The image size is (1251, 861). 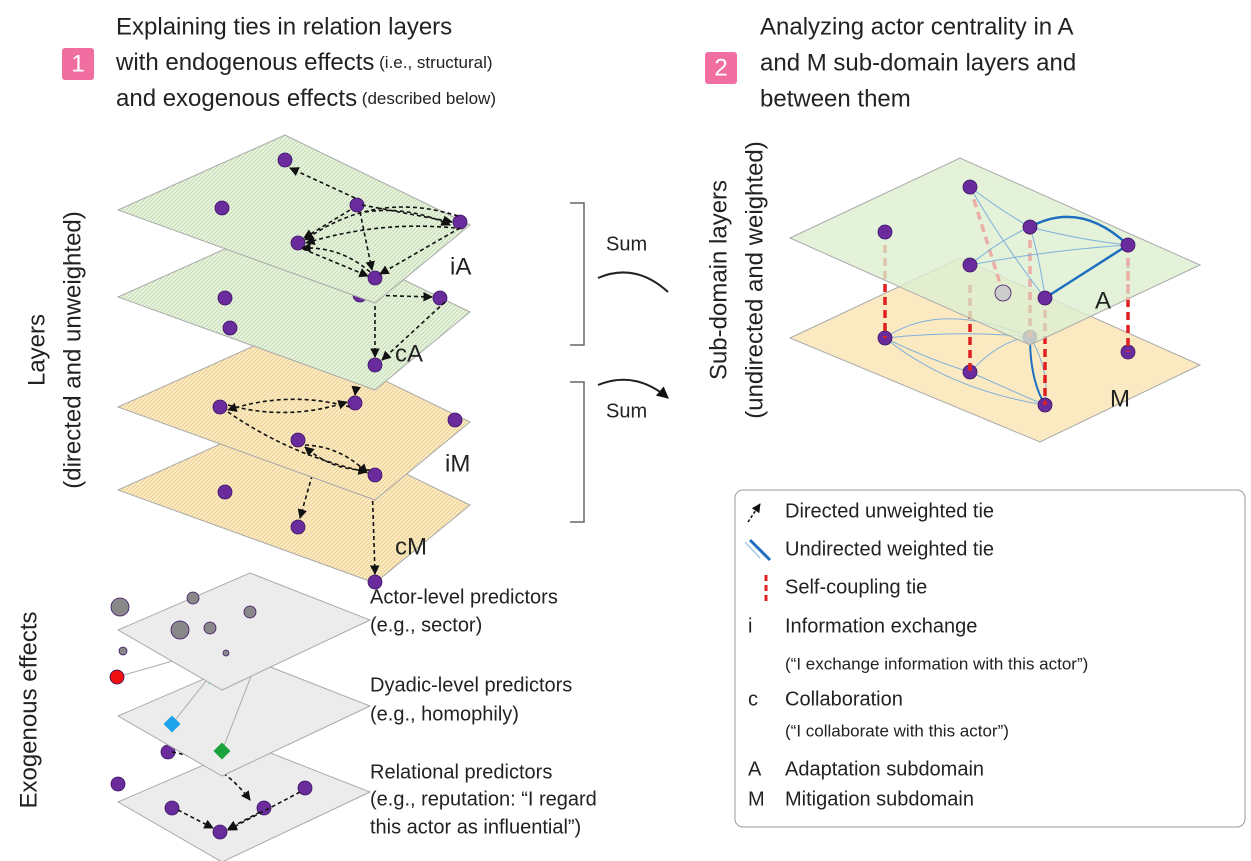 What do you see at coordinates (433, 62) in the screenshot?
I see `title-note: (i.e., structural)` at bounding box center [433, 62].